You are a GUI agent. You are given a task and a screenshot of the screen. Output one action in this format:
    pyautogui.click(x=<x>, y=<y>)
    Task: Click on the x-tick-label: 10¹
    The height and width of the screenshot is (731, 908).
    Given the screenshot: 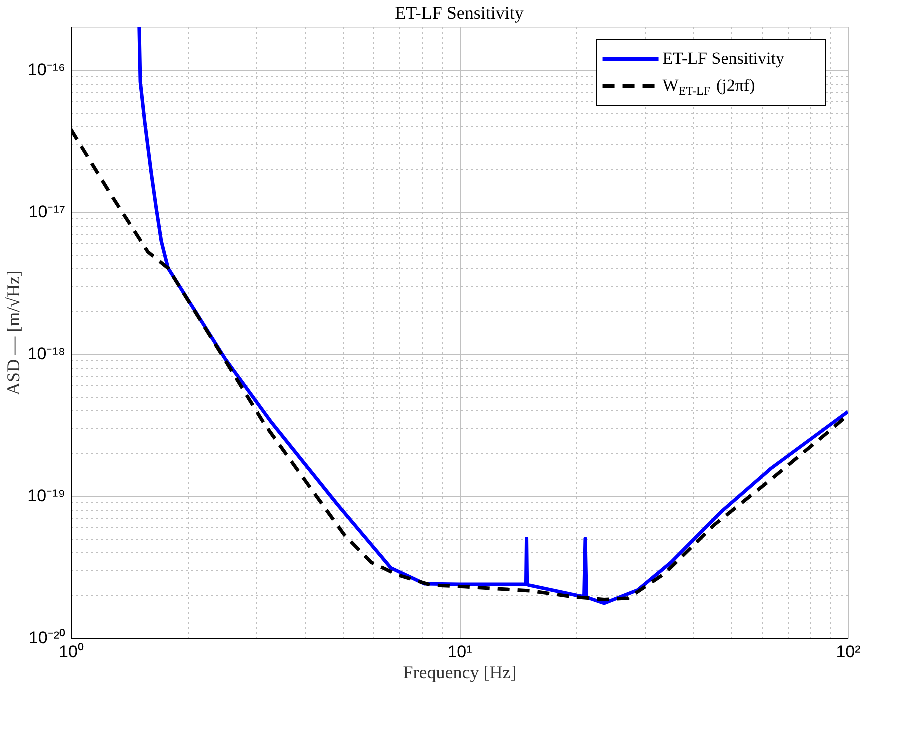 What is the action you would take?
    pyautogui.click(x=460, y=652)
    